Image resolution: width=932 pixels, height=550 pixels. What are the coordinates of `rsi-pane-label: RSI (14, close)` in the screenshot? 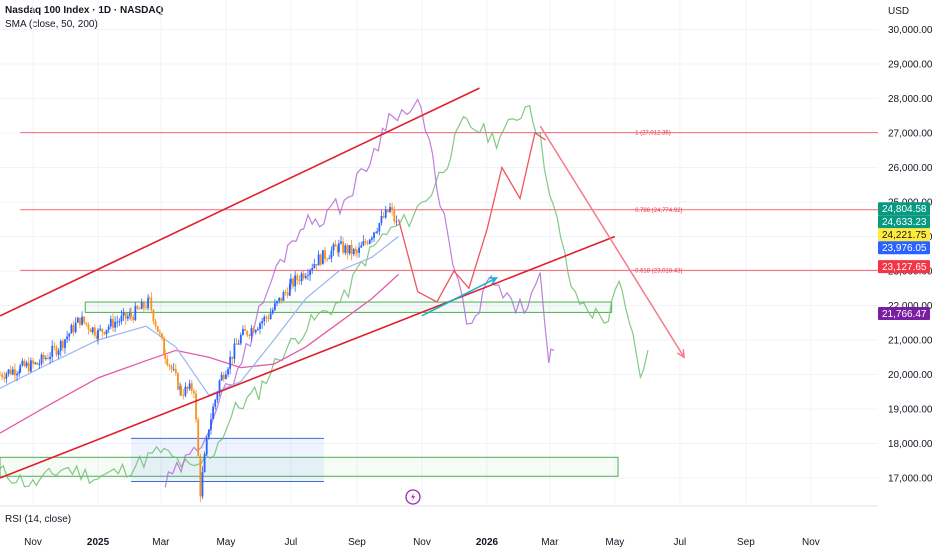 It's located at (38, 519).